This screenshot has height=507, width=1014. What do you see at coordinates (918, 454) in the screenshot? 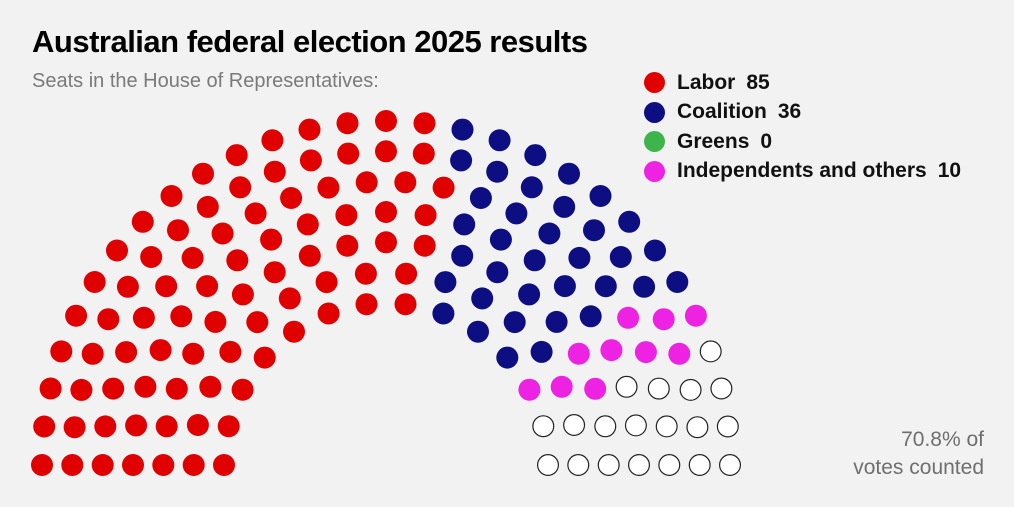
I see `votes-counted-note: 70.8% of votes counted` at bounding box center [918, 454].